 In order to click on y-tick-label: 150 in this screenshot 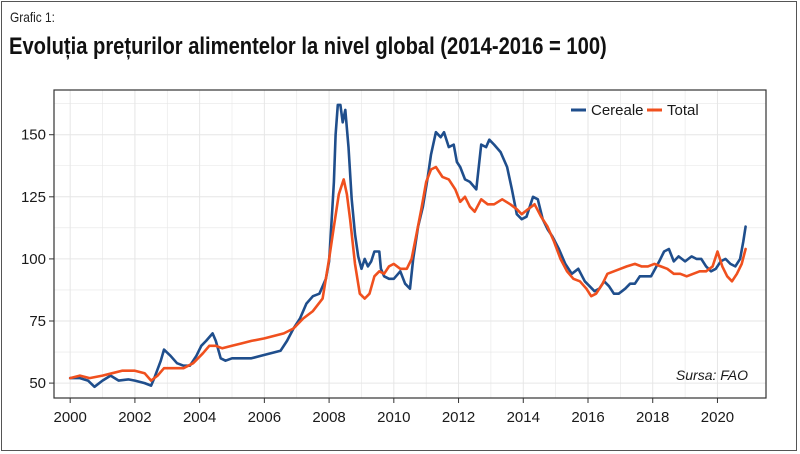, I will do `click(33, 135)`.